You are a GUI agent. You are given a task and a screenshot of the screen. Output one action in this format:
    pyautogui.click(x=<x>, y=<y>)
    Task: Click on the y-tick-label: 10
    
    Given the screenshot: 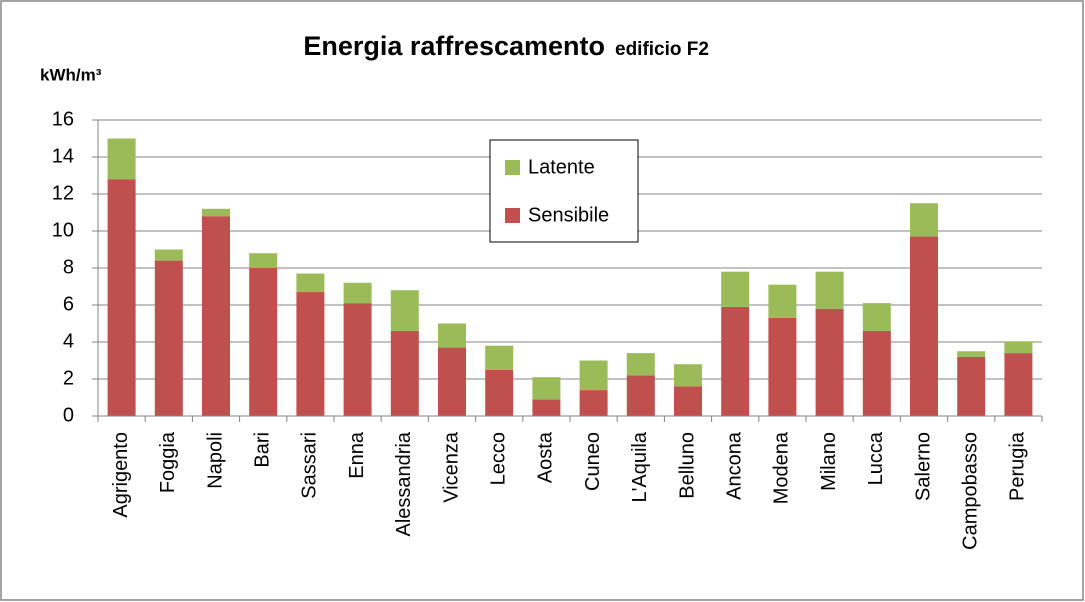 What is the action you would take?
    pyautogui.click(x=63, y=230)
    